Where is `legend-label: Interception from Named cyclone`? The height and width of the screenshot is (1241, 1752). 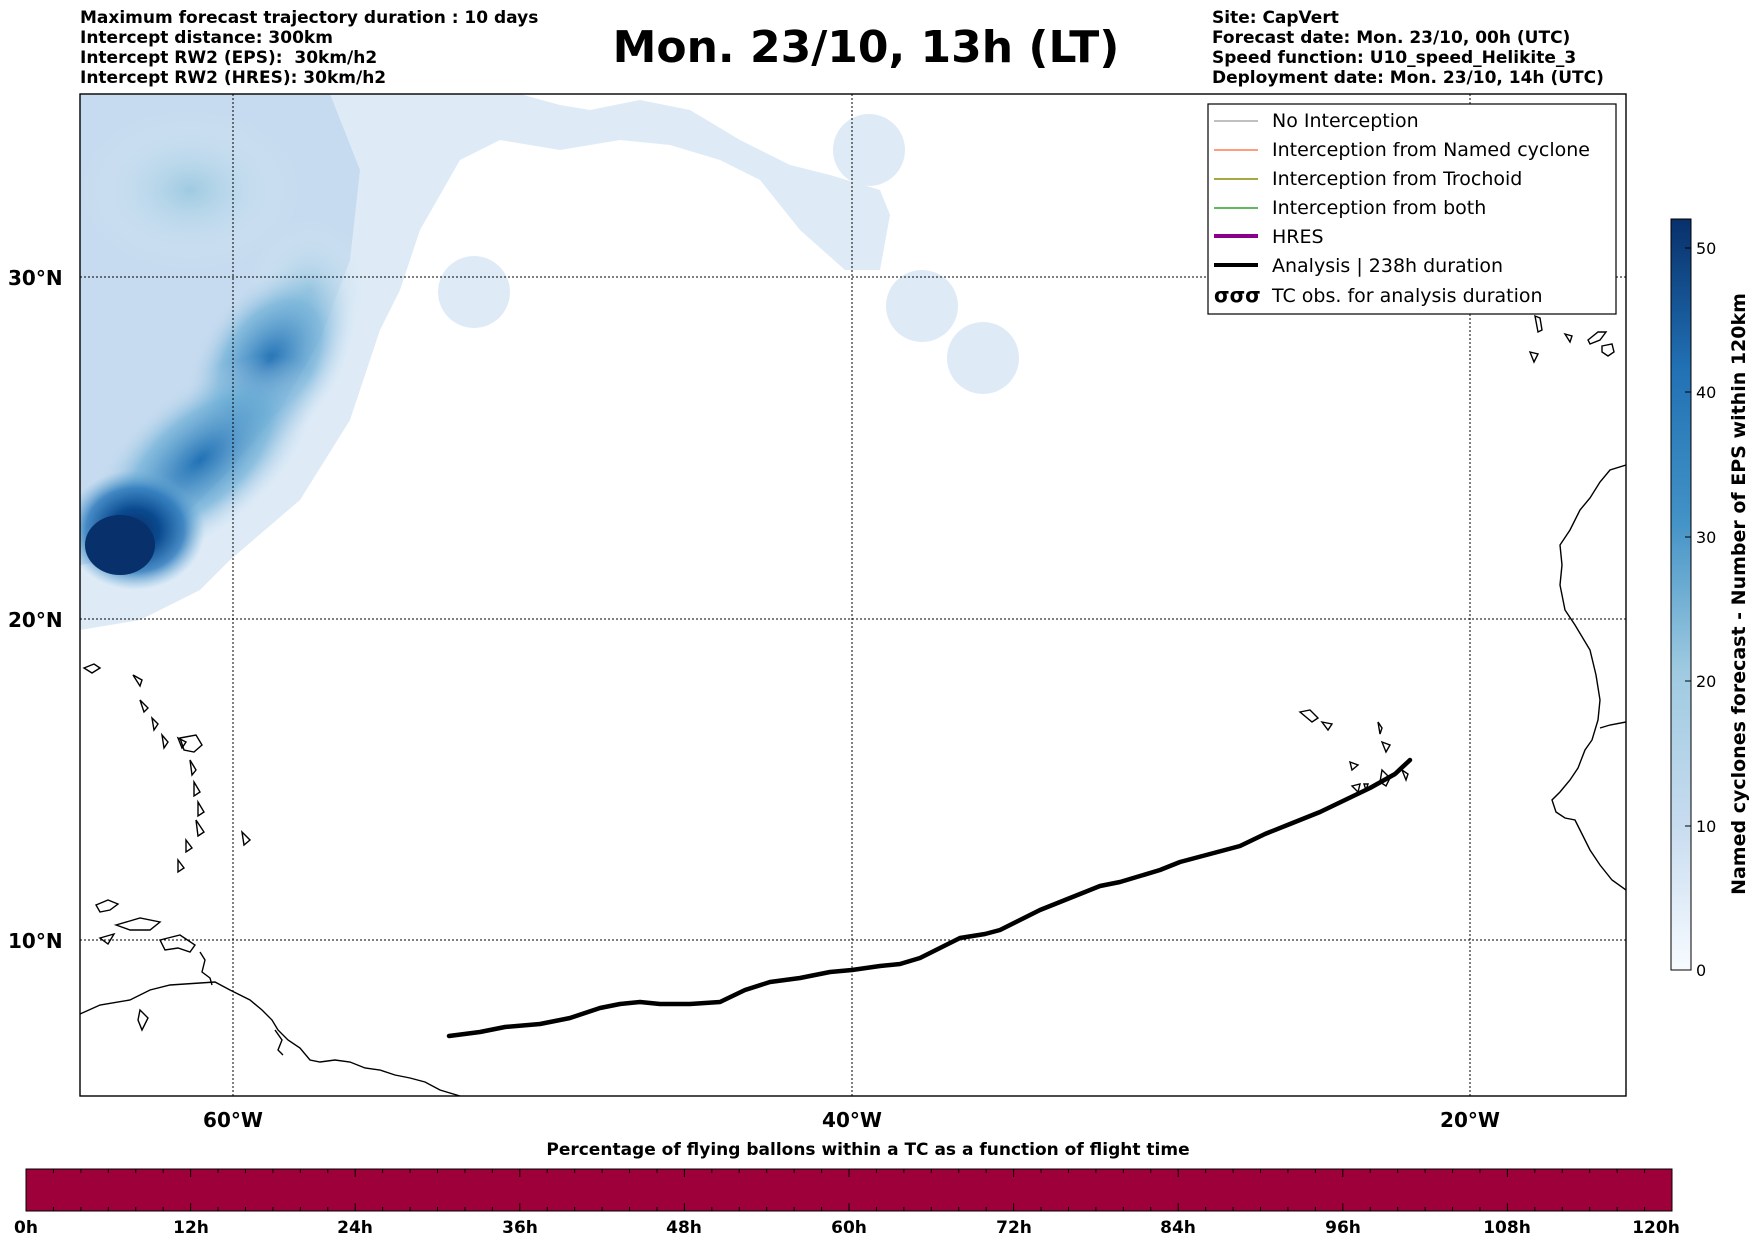 legend-label: Interception from Named cyclone is located at coordinates (1431, 150).